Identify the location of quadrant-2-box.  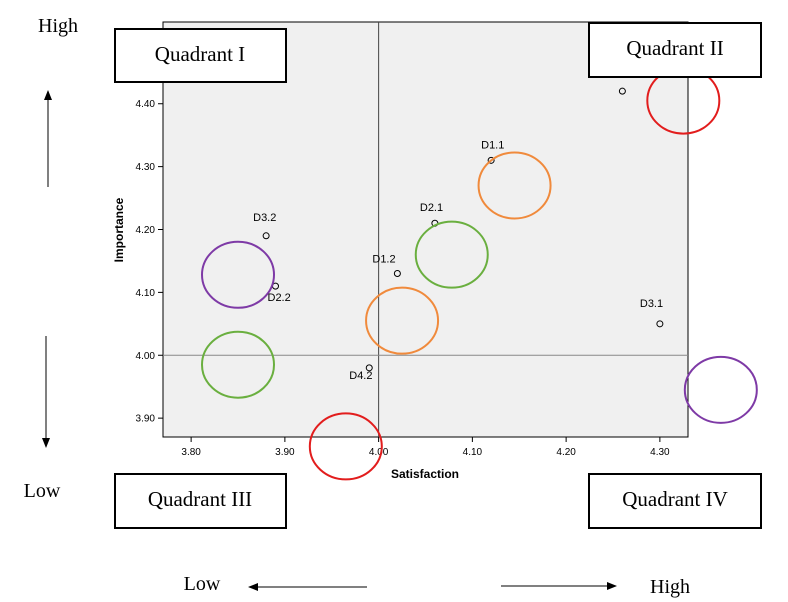
(675, 50).